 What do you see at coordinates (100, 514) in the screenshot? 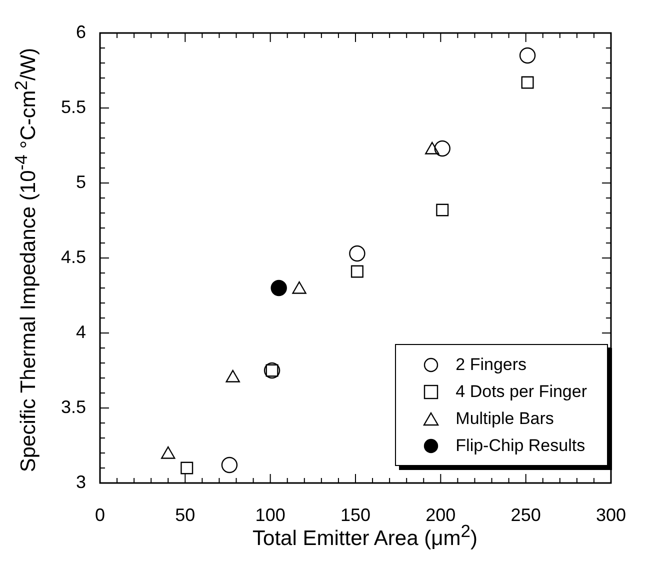
I see `x-tick-label: 0` at bounding box center [100, 514].